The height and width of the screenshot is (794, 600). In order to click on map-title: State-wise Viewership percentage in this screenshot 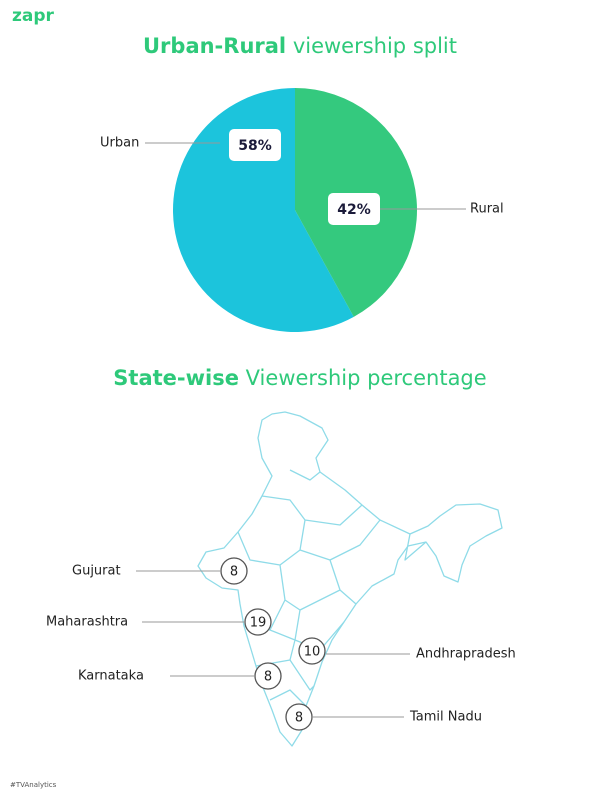, I will do `click(299, 378)`.